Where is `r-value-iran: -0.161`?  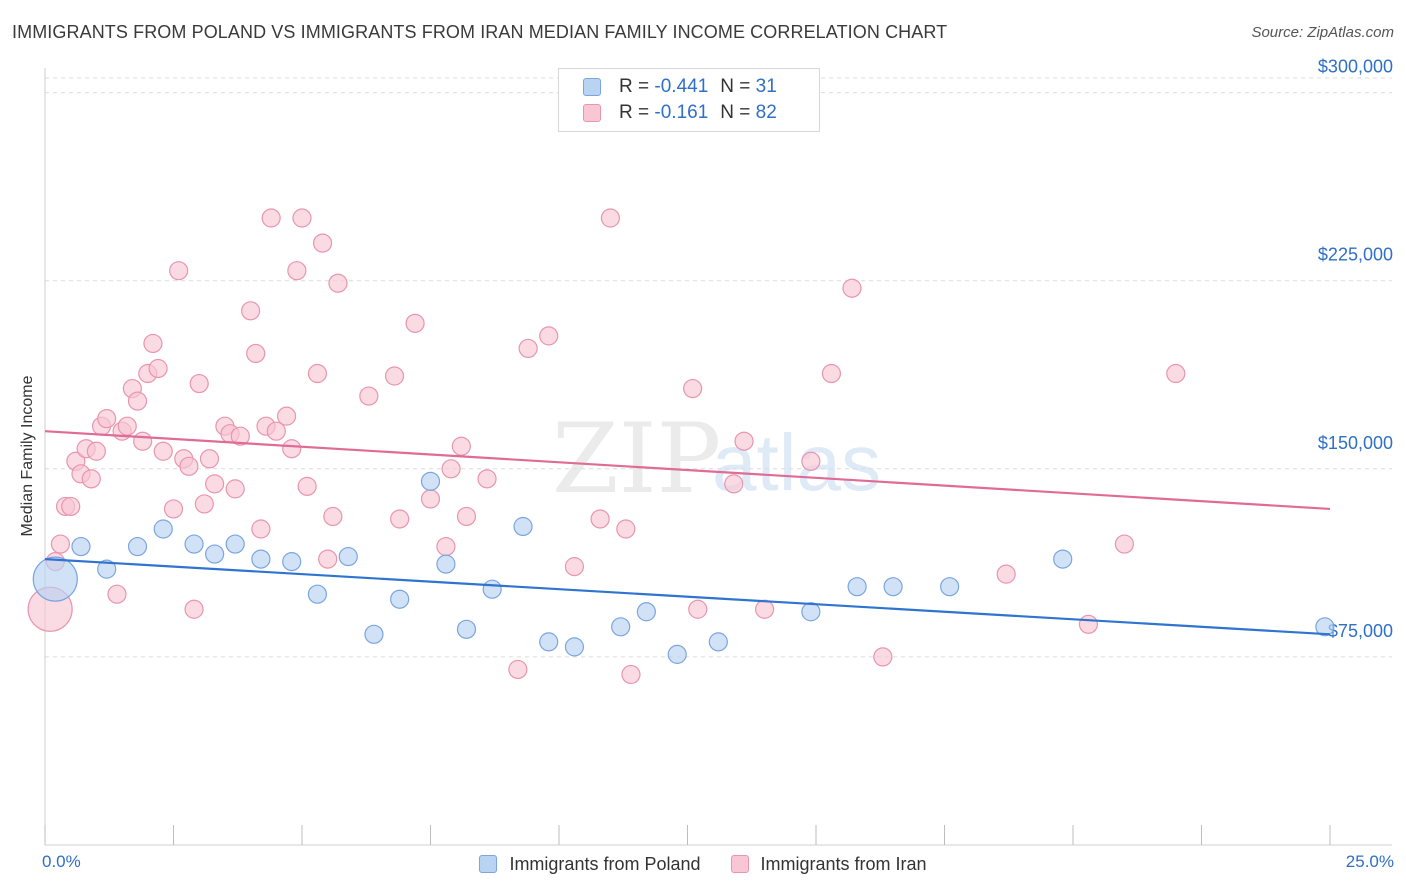 r-value-iran: -0.161 is located at coordinates (681, 112).